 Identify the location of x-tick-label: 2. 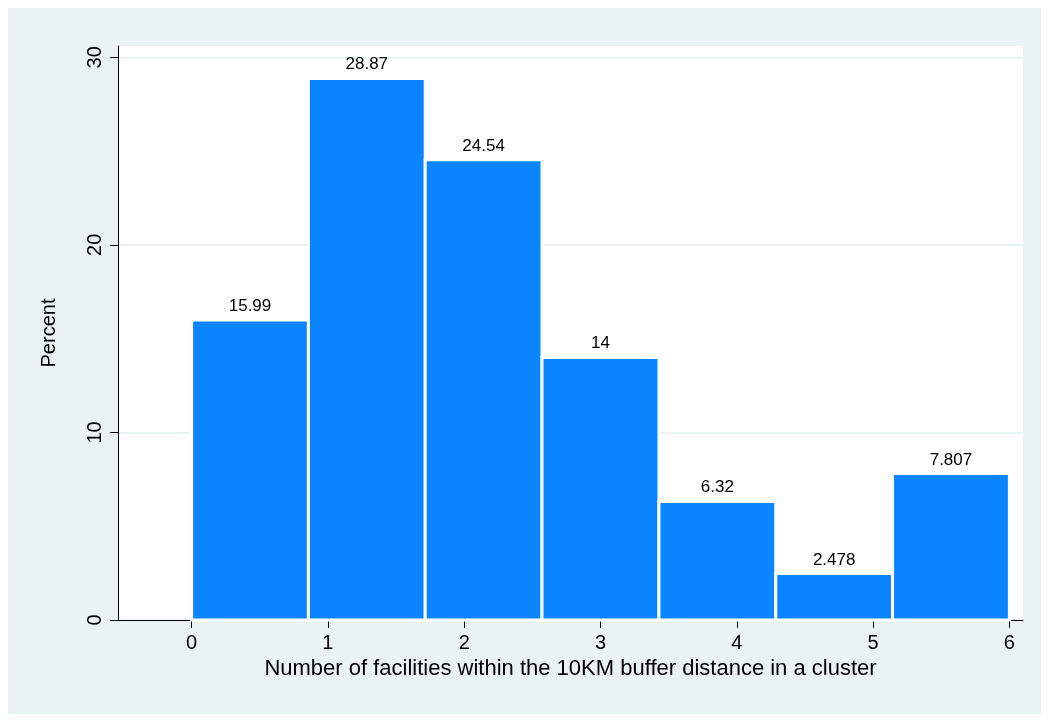
(464, 642).